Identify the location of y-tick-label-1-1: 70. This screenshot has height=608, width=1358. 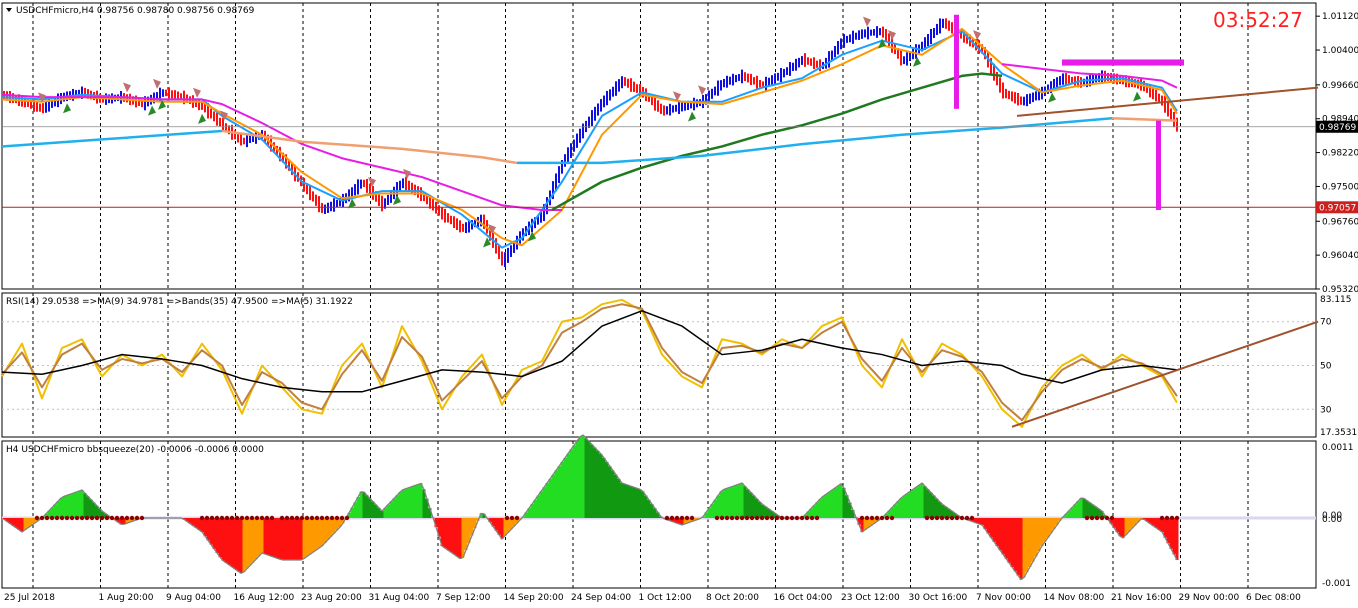
(1326, 323).